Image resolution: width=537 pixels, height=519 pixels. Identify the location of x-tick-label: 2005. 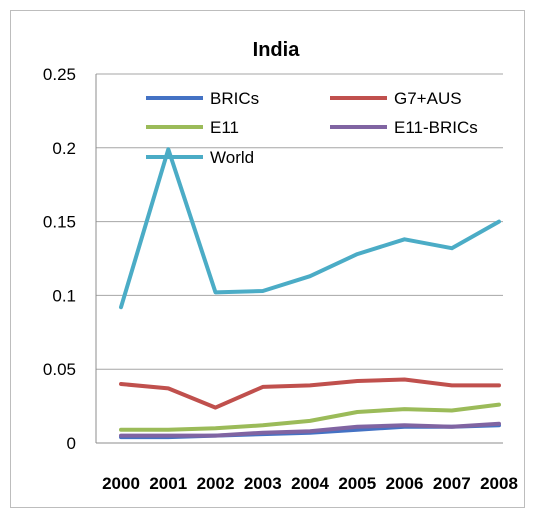
(357, 483).